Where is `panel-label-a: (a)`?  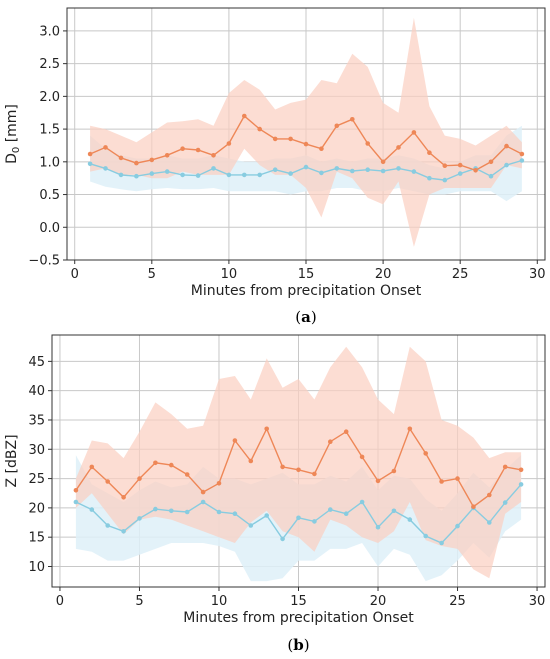
panel-label-a: (a) is located at coordinates (305, 317).